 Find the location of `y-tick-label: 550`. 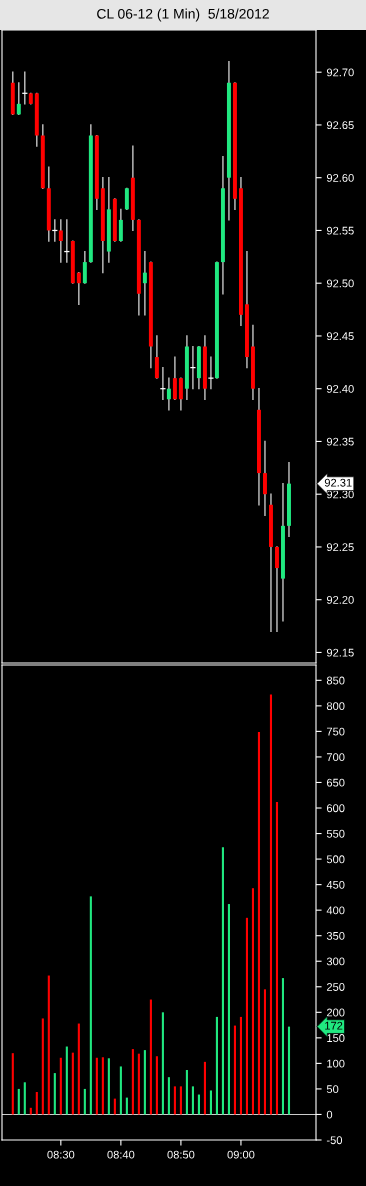

y-tick-label: 550 is located at coordinates (335, 833).